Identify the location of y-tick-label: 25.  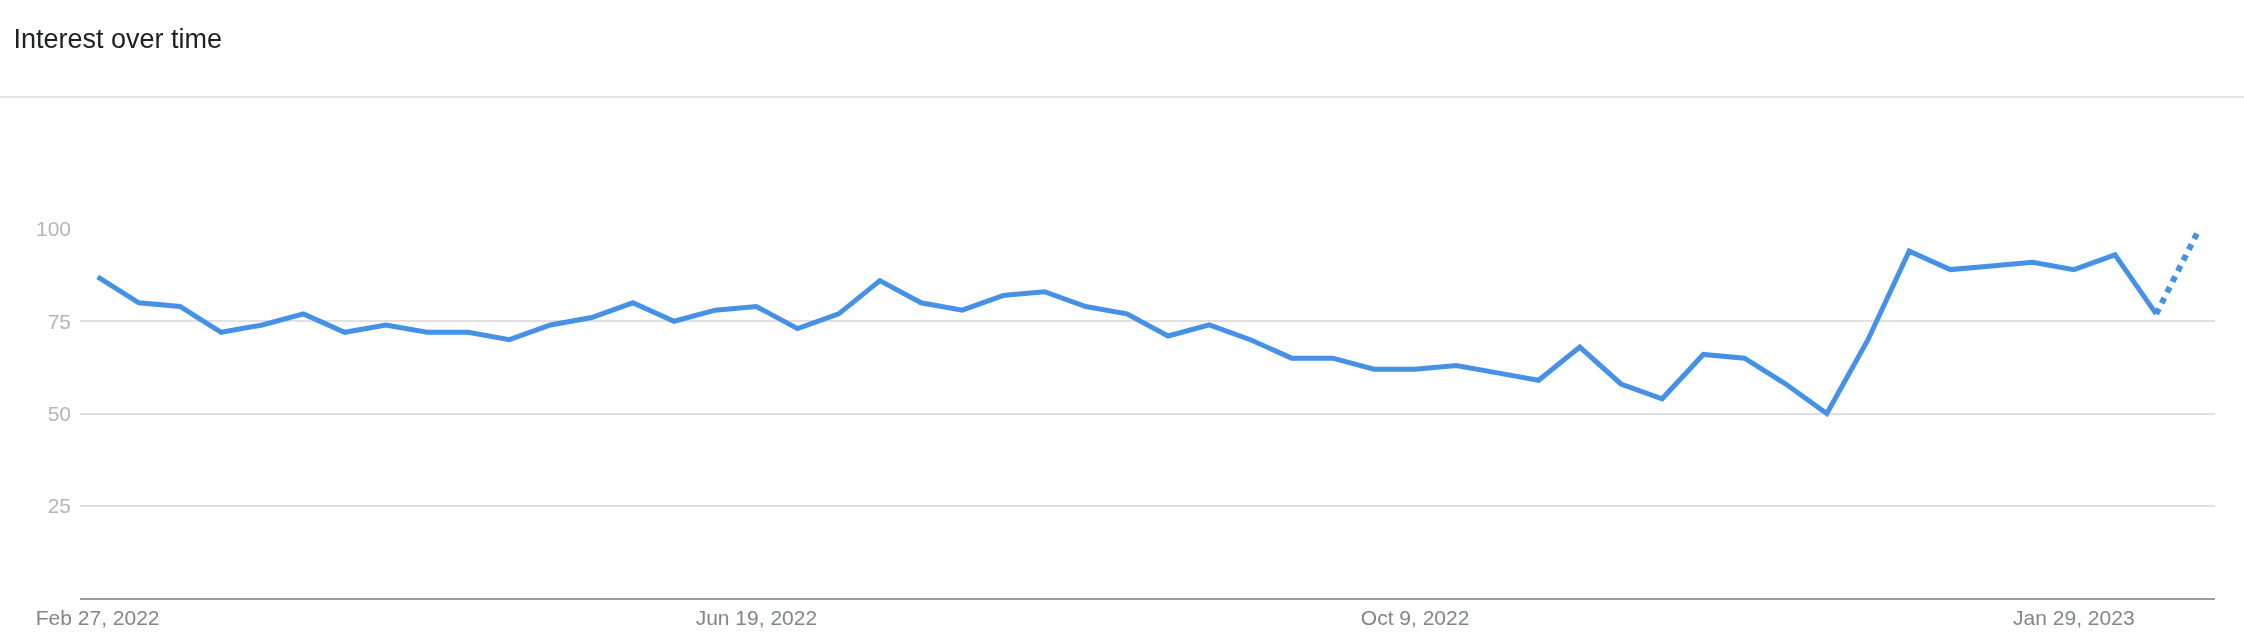
(59, 506).